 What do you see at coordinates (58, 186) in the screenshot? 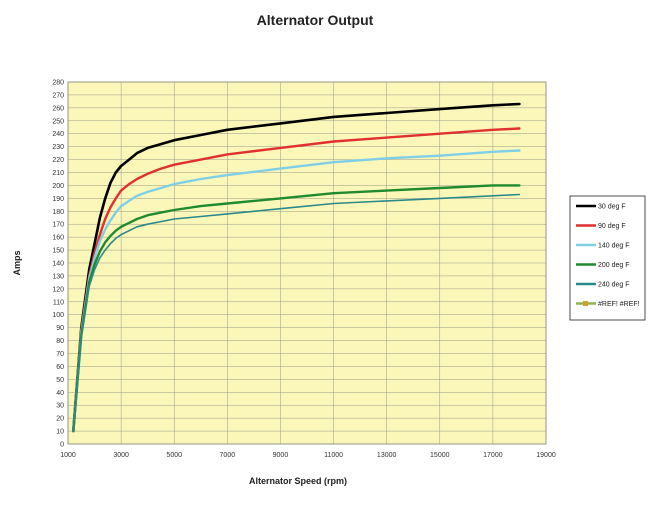
I see `y-tick-label: 200` at bounding box center [58, 186].